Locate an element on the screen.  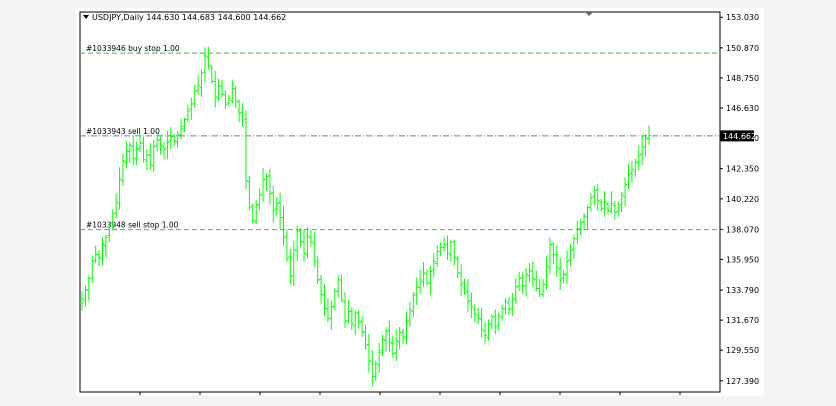
time-axis is located at coordinates (410, 393).